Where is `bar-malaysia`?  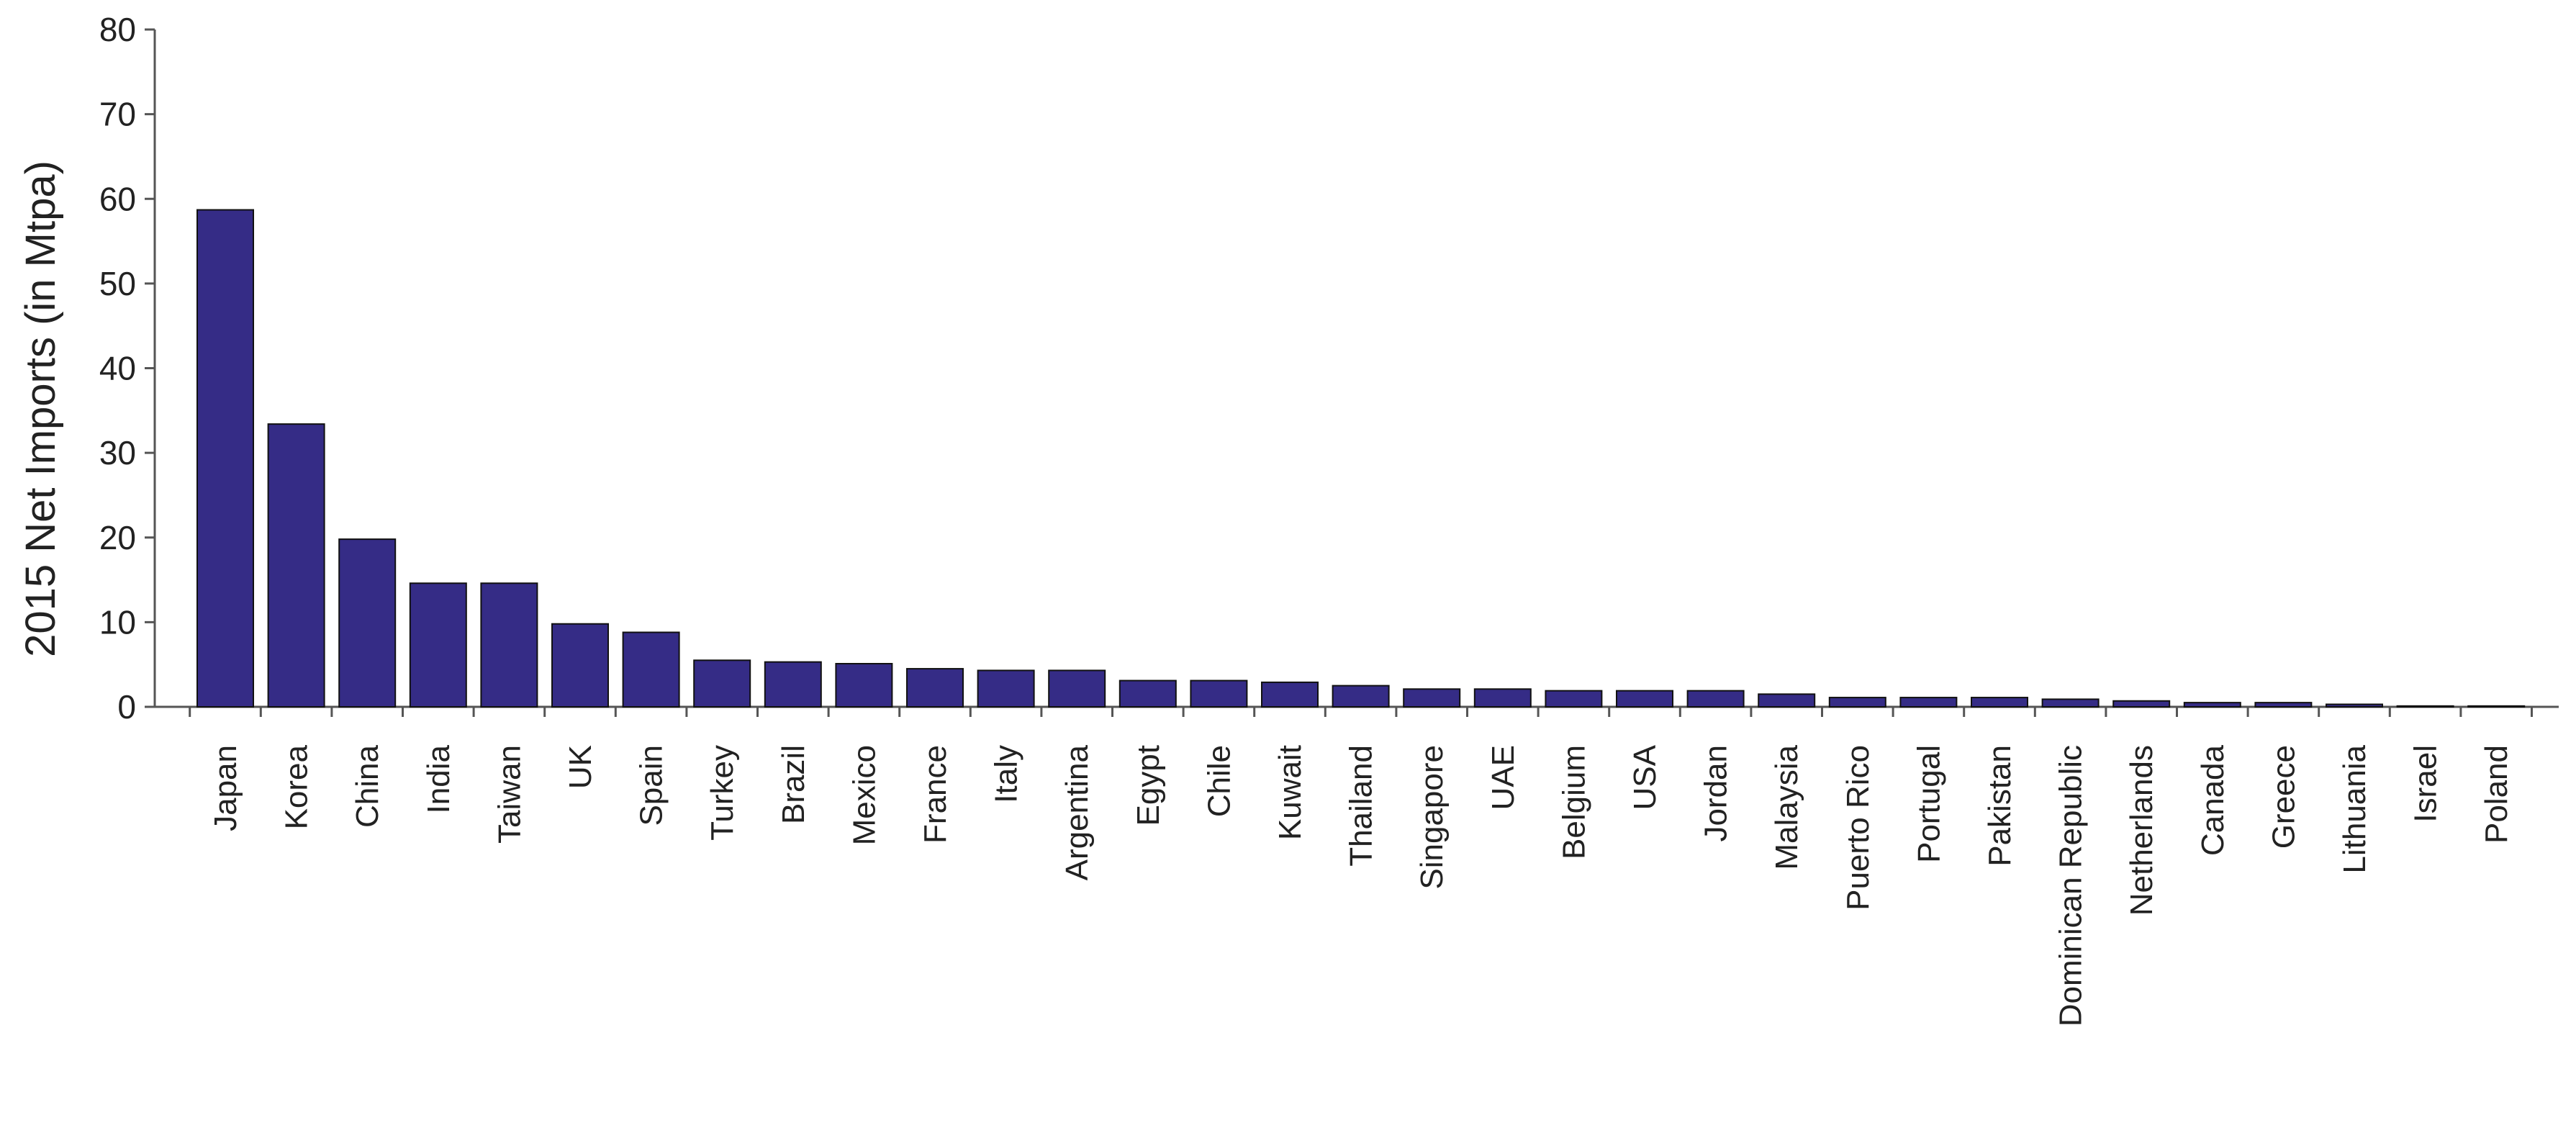
bar-malaysia is located at coordinates (1787, 701).